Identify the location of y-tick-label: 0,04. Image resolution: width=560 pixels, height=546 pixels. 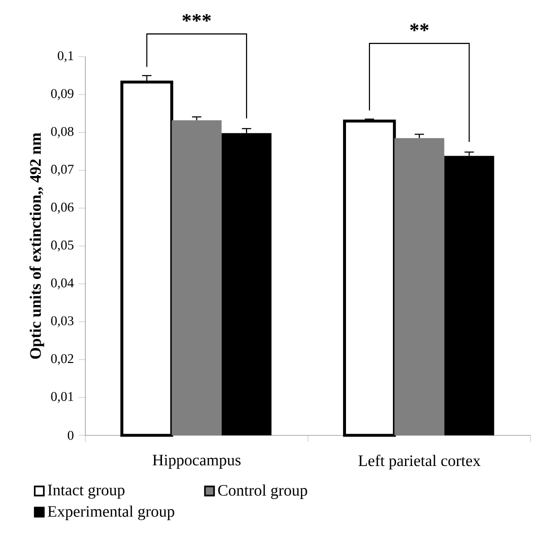
(62, 284).